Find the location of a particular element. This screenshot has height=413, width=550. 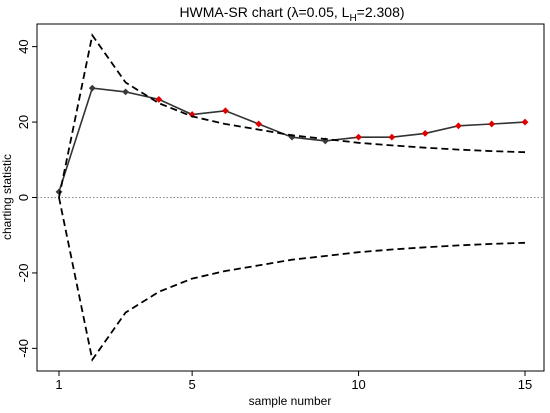

x-tick-label: 15 is located at coordinates (525, 384).